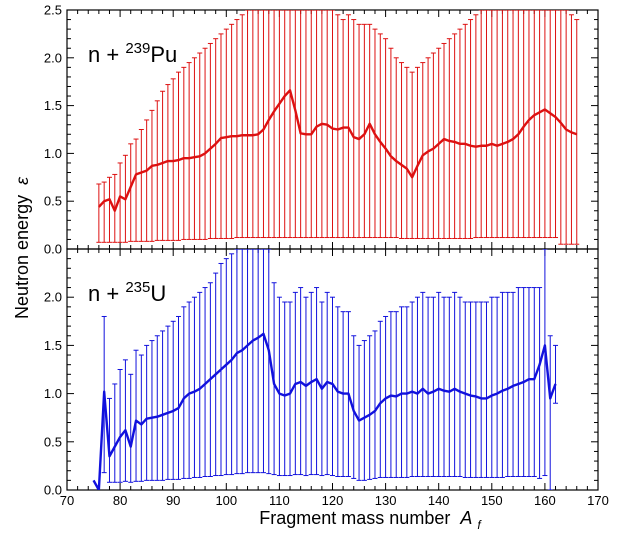 Image resolution: width=619 pixels, height=535 pixels. Describe the element at coordinates (163, 54) in the screenshot. I see `panel-label-element: Pu` at that location.